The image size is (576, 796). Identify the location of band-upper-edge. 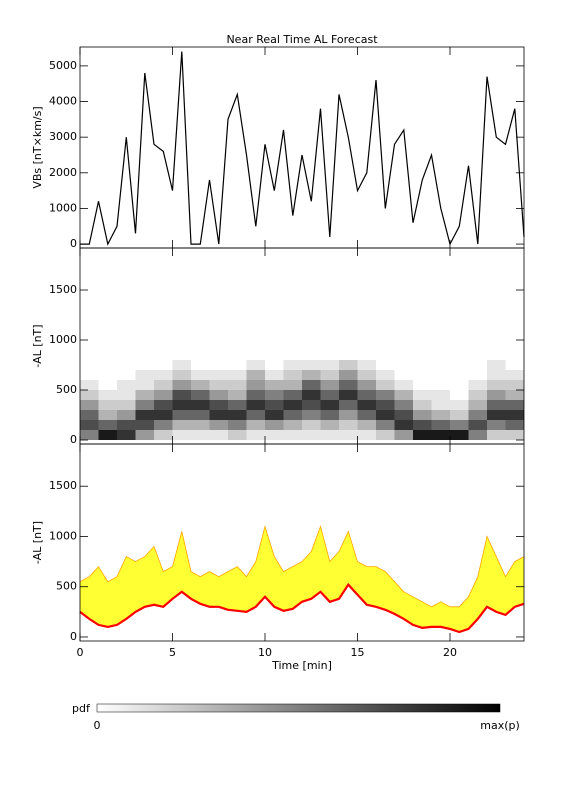
(302, 566).